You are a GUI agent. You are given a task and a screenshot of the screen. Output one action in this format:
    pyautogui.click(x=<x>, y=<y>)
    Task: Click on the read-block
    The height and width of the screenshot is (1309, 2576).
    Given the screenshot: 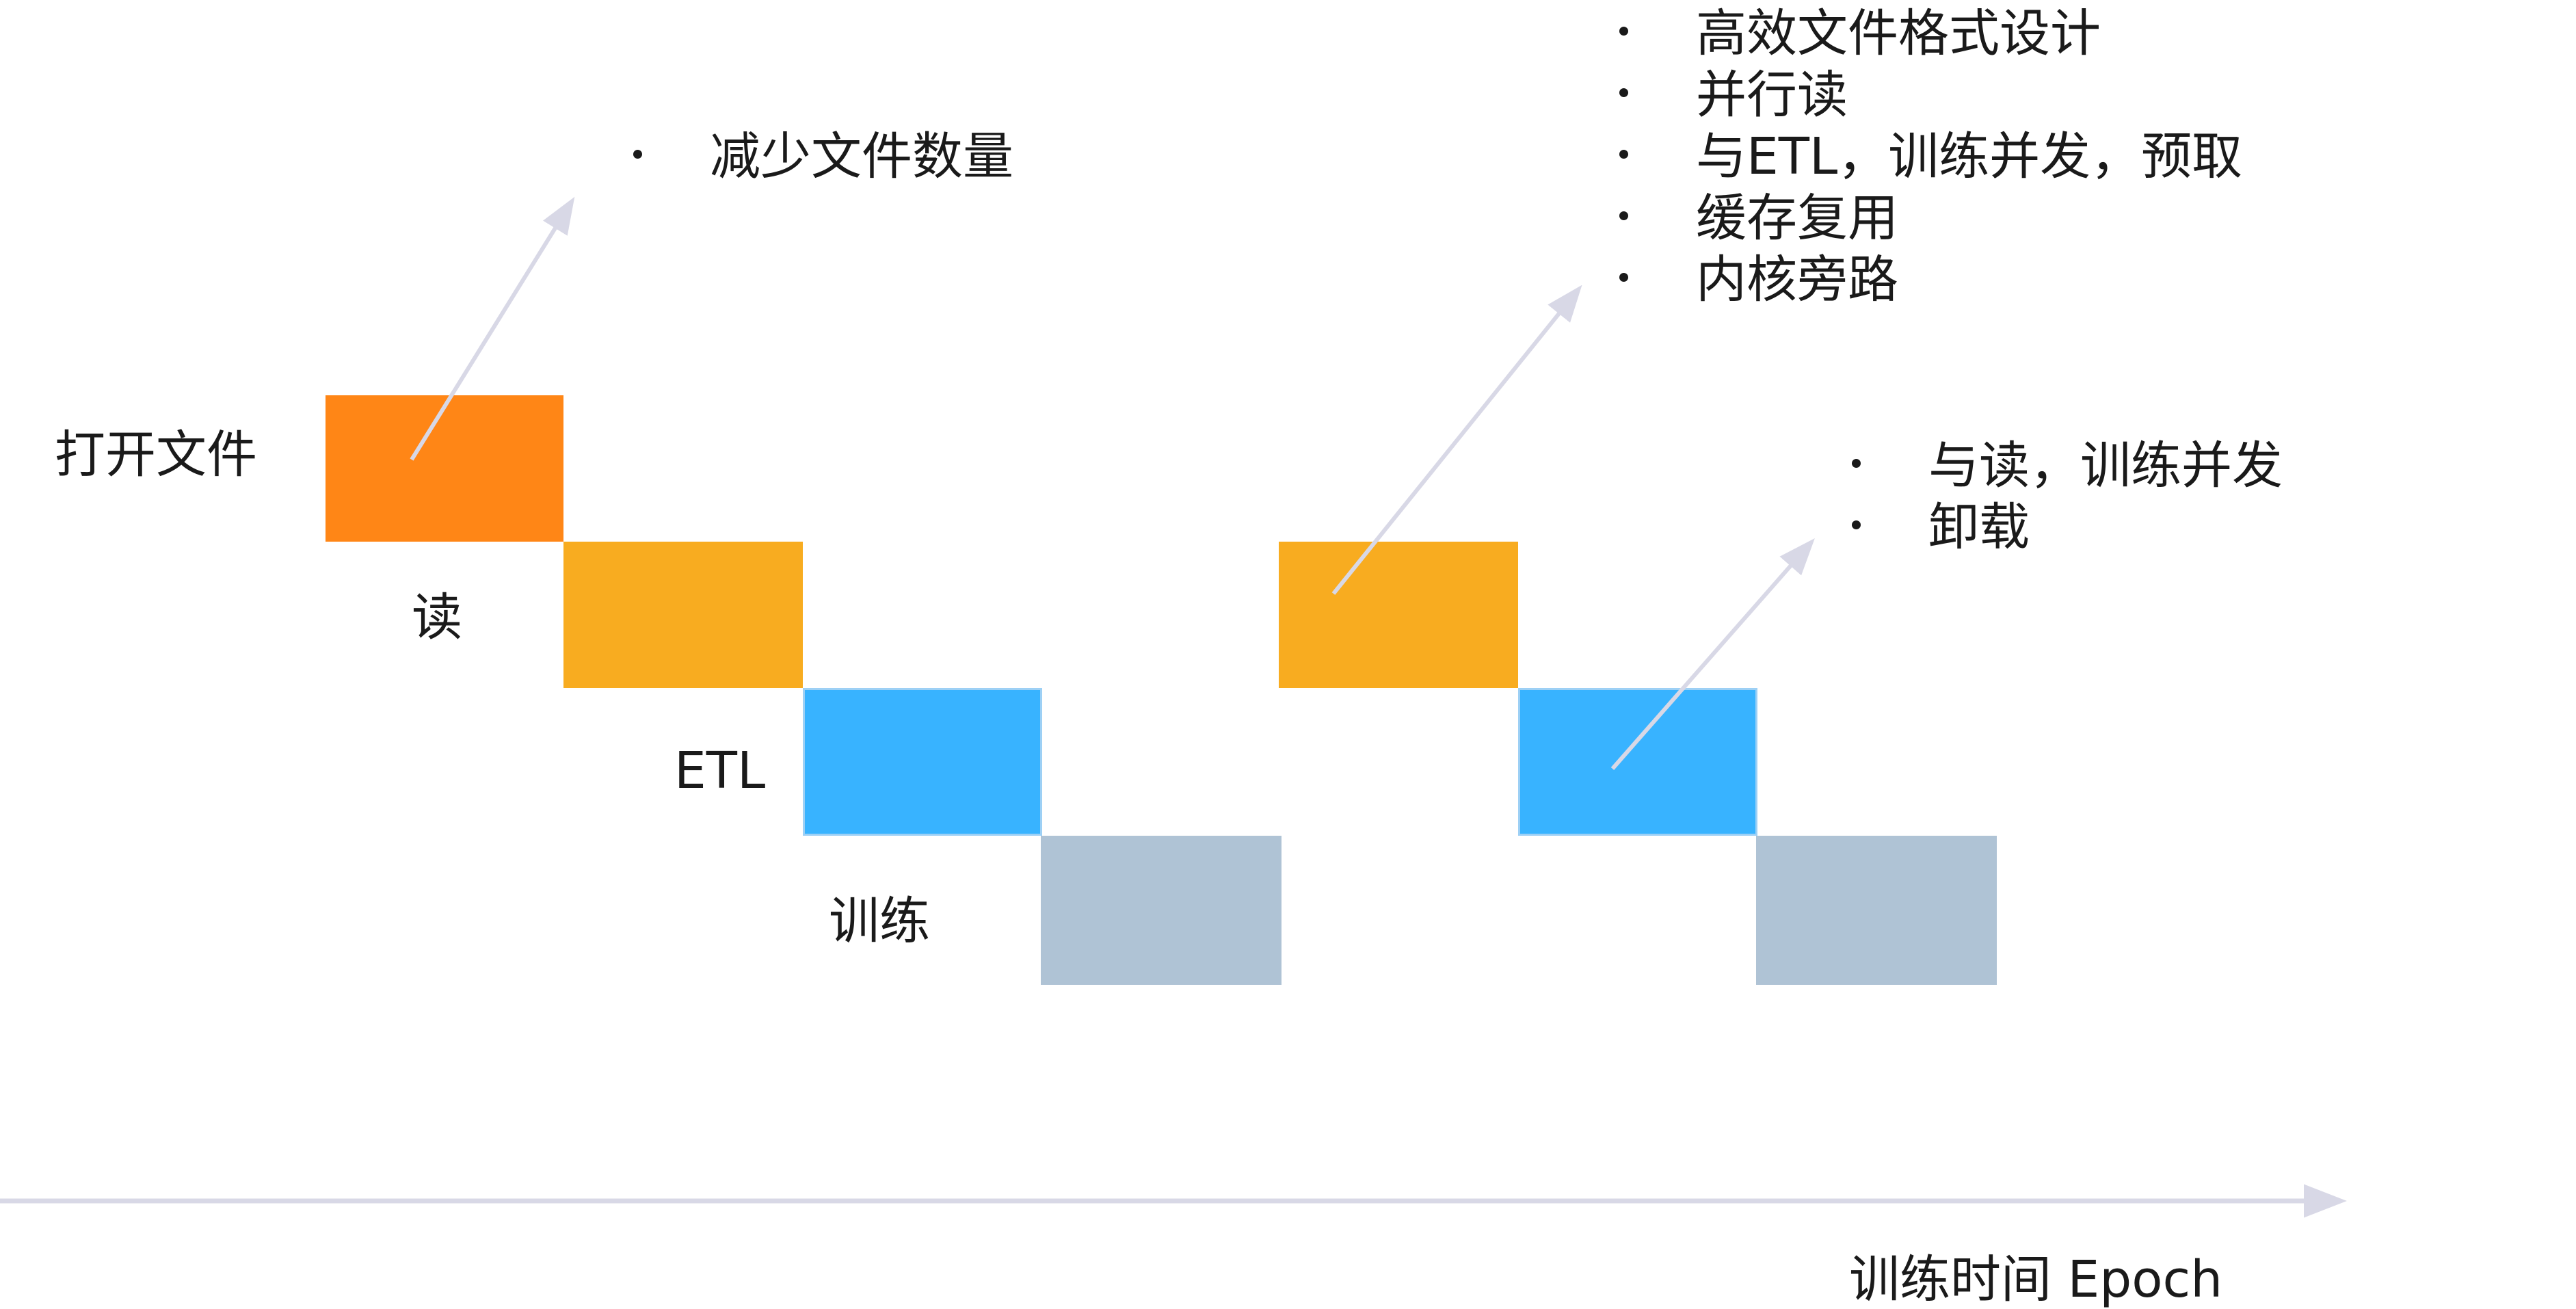 What is the action you would take?
    pyautogui.click(x=683, y=615)
    